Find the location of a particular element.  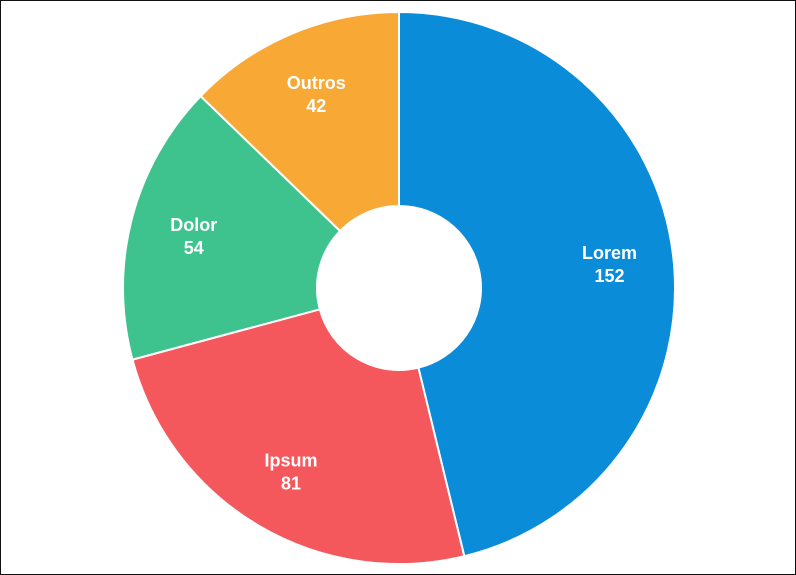

slice-dolor is located at coordinates (232, 227).